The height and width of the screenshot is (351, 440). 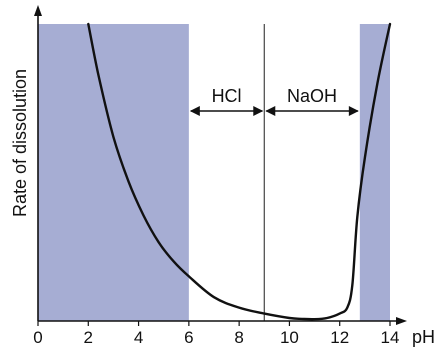 I want to click on hcl-label: HCl, so click(x=227, y=96).